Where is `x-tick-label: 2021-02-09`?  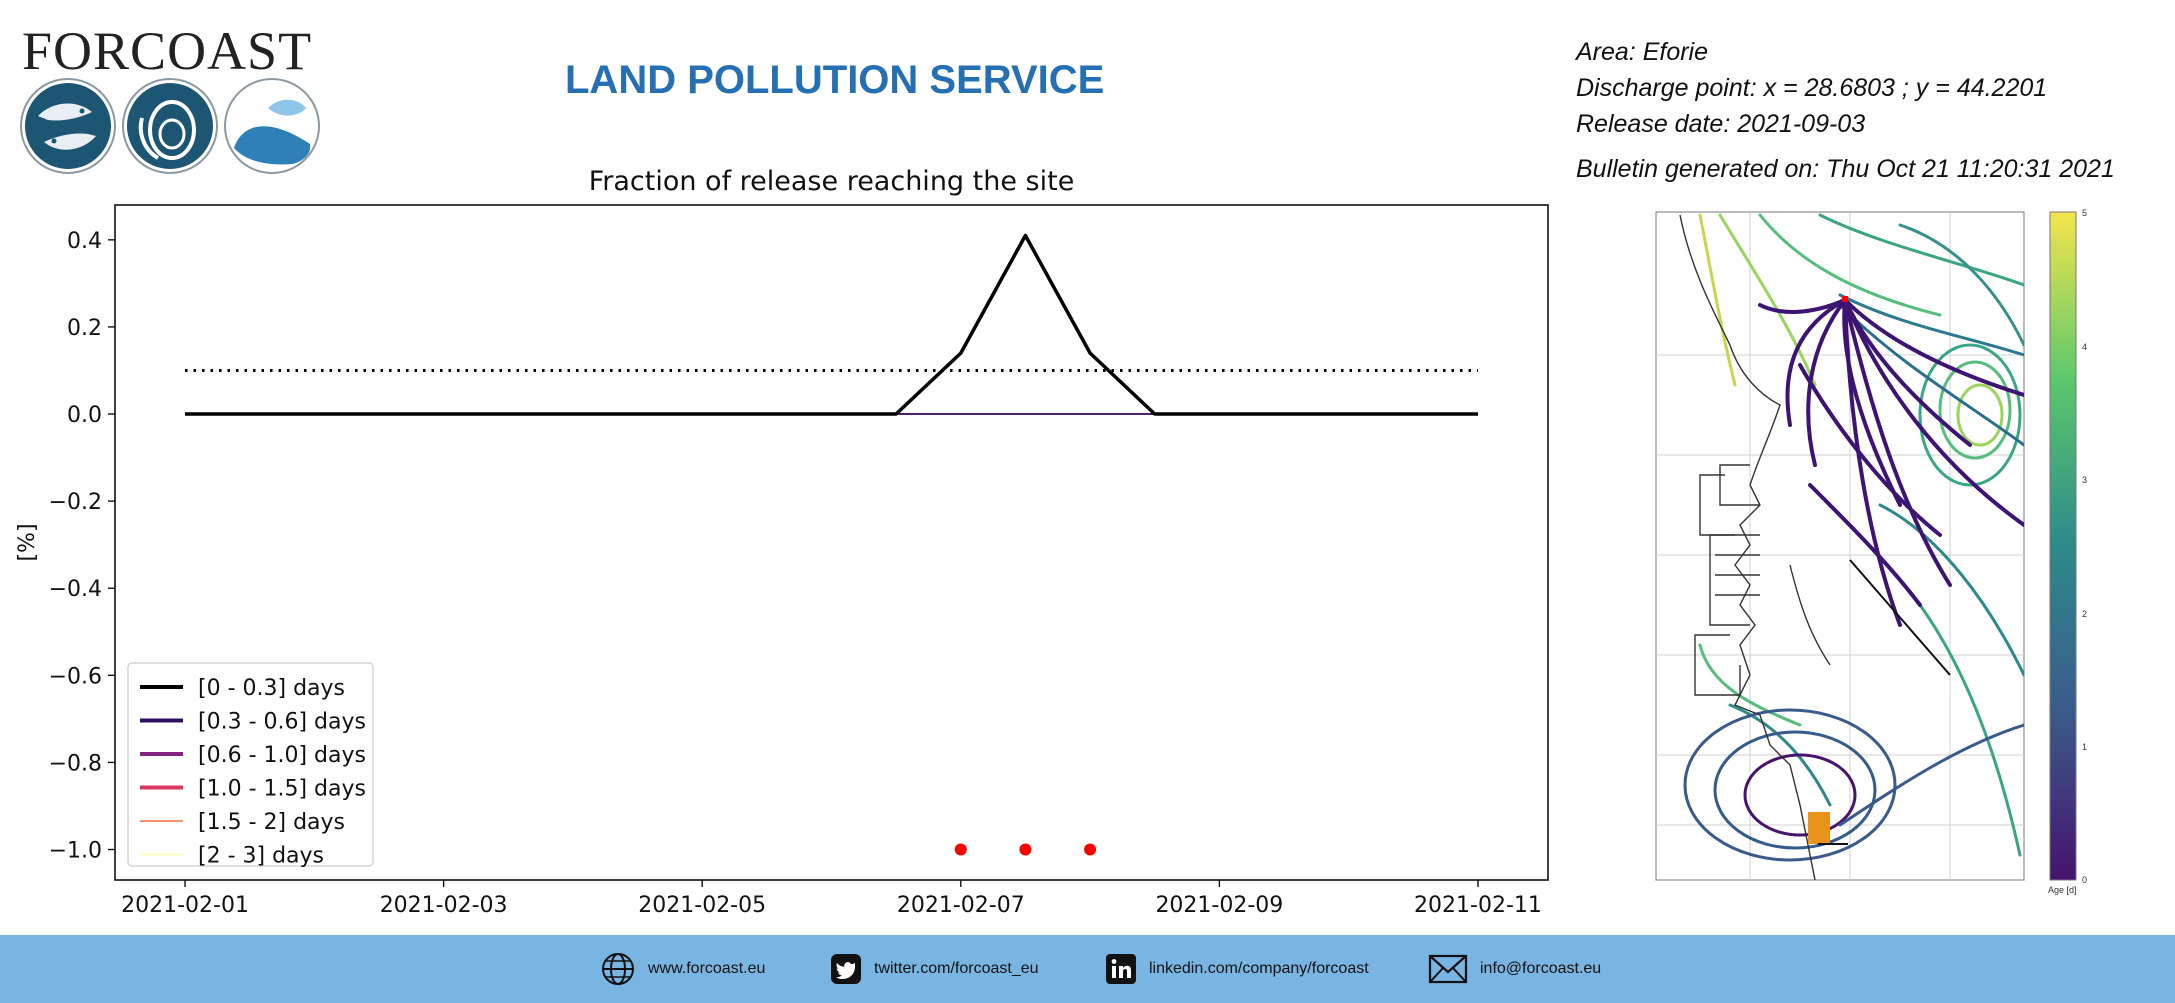
x-tick-label: 2021-02-09 is located at coordinates (1219, 905).